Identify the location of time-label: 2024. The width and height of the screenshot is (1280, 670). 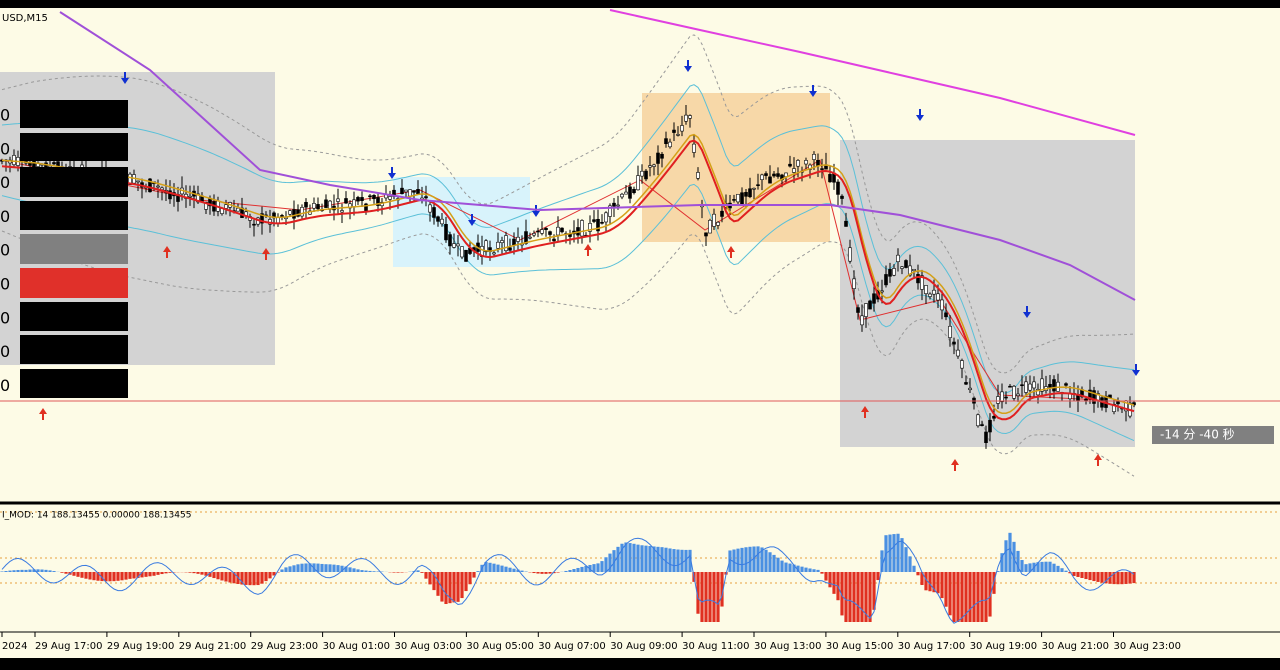
(14, 646).